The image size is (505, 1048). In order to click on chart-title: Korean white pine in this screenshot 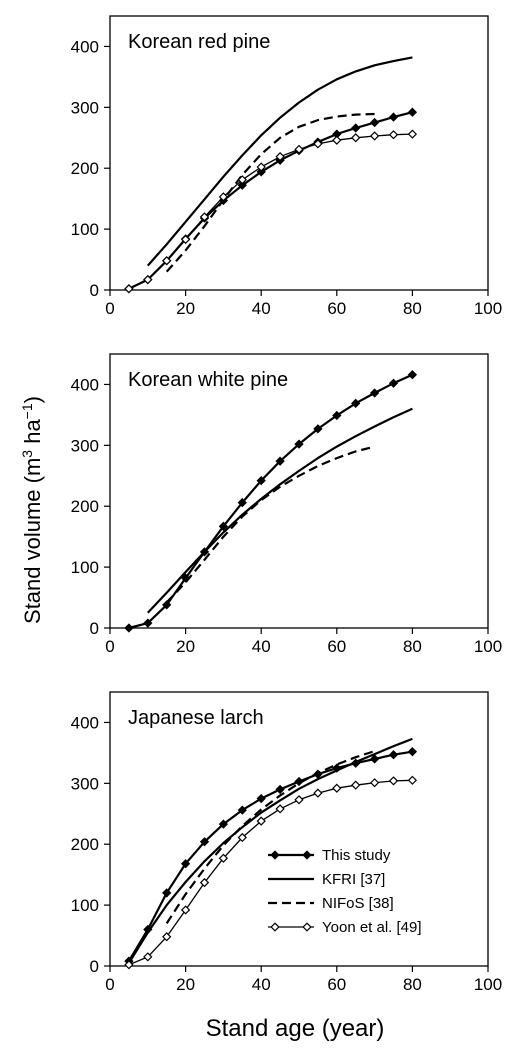, I will do `click(208, 380)`.